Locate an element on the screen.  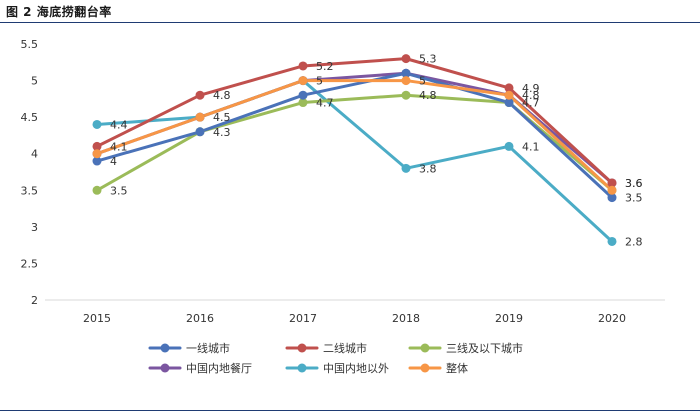
legend-label: 二线城市 is located at coordinates (345, 348).